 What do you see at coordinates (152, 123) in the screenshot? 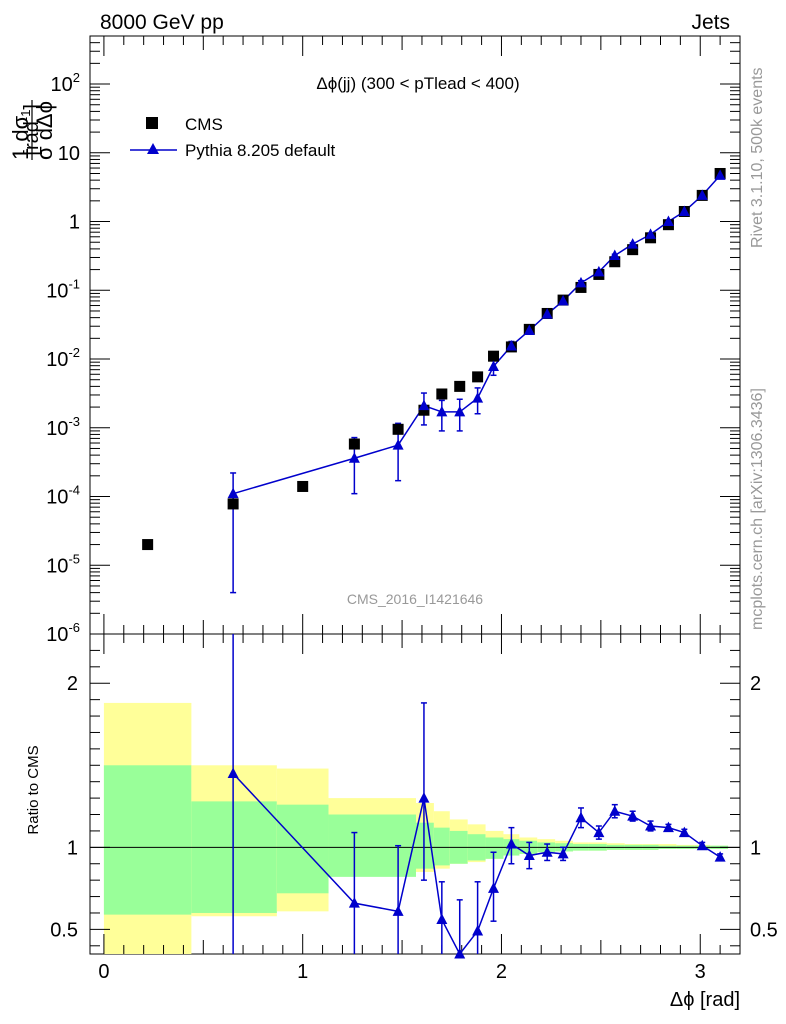
I see `legend-data-marker` at bounding box center [152, 123].